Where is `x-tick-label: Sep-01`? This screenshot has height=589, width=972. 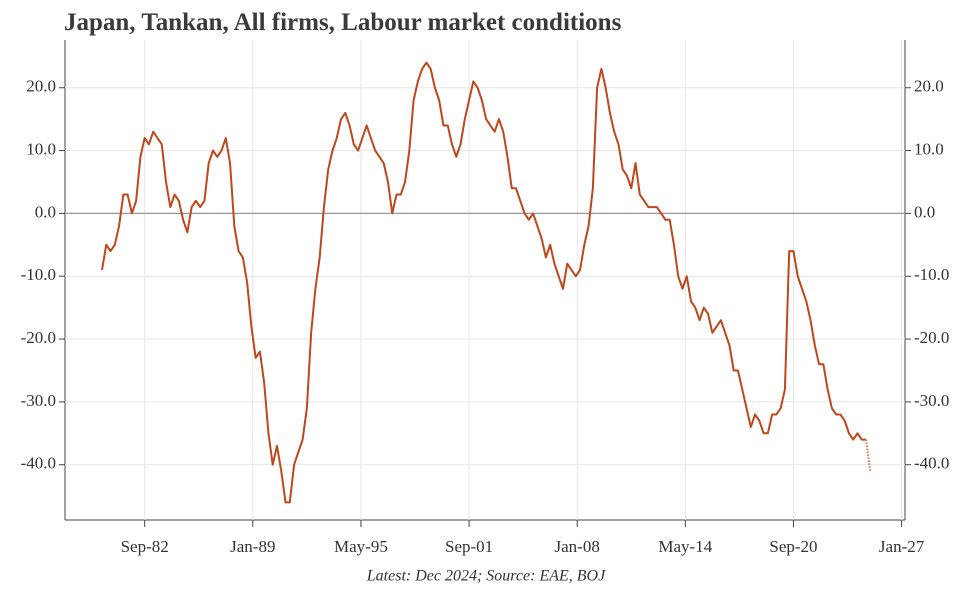 x-tick-label: Sep-01 is located at coordinates (469, 546).